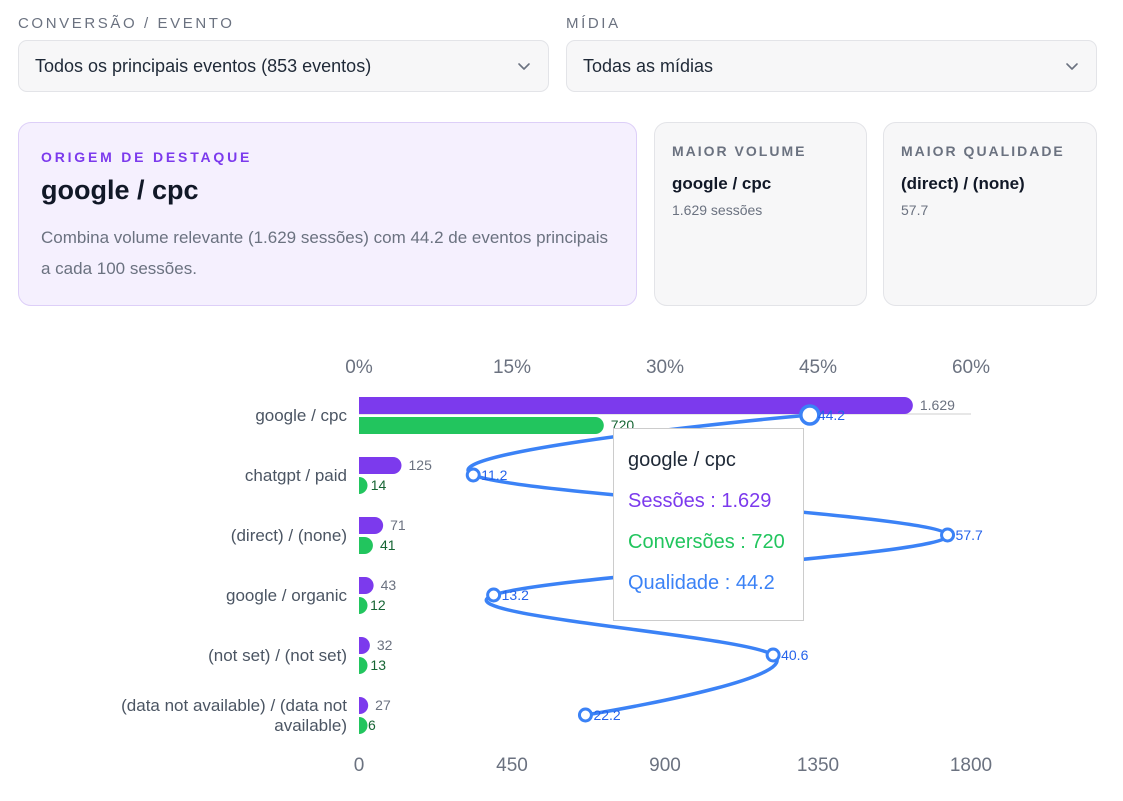 This screenshot has width=1123, height=801. What do you see at coordinates (515, 595) in the screenshot?
I see `quality-value-label: 13.2` at bounding box center [515, 595].